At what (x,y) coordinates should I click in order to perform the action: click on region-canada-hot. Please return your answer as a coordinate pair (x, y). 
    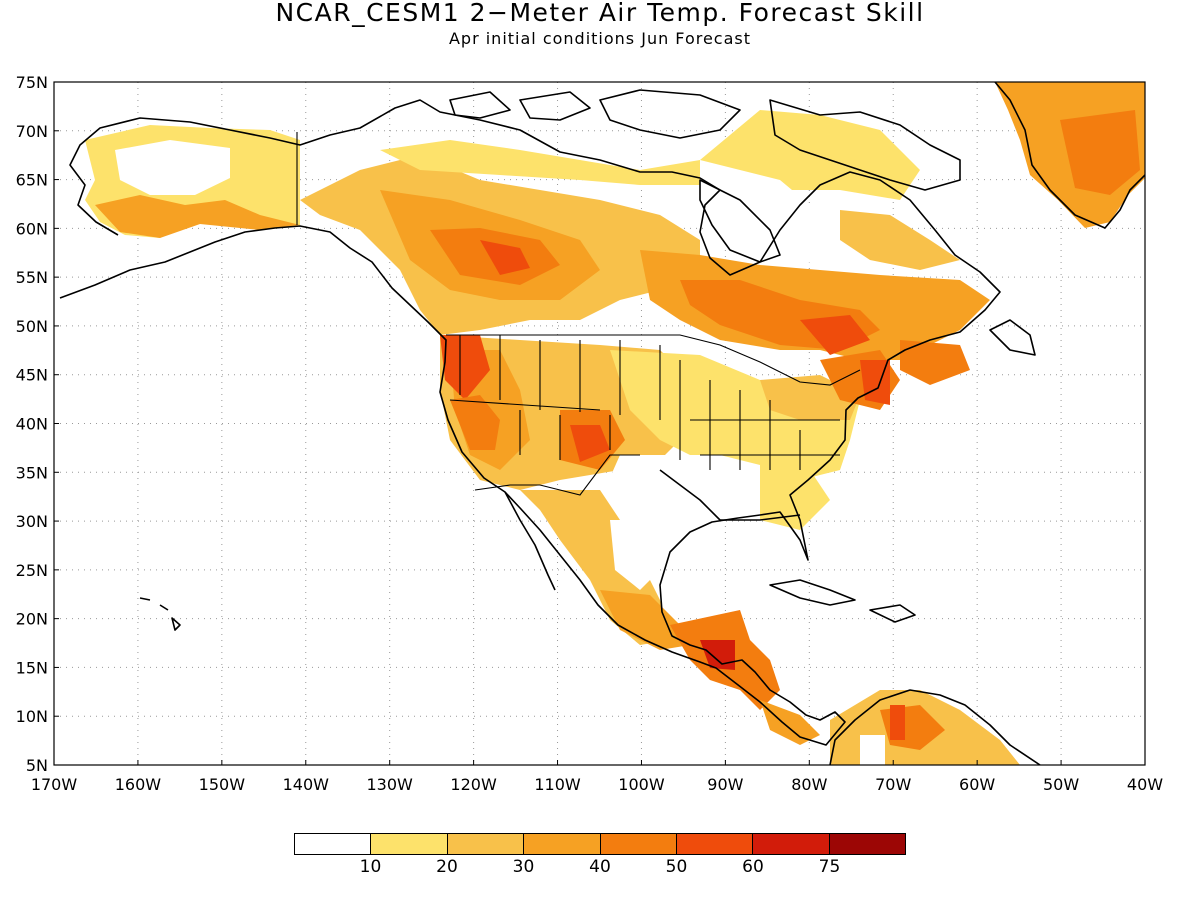
    Looking at the image, I should click on (505, 257).